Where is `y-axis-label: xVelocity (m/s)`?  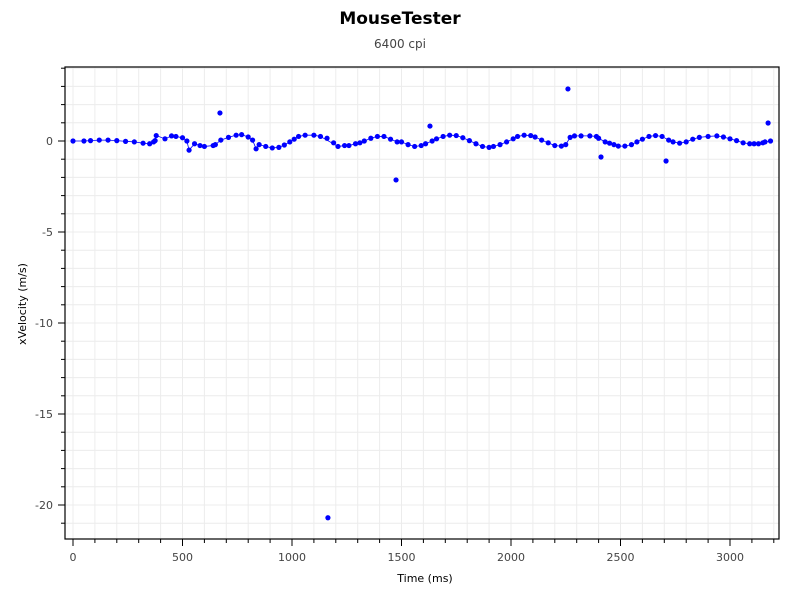 y-axis-label: xVelocity (m/s) is located at coordinates (22, 304).